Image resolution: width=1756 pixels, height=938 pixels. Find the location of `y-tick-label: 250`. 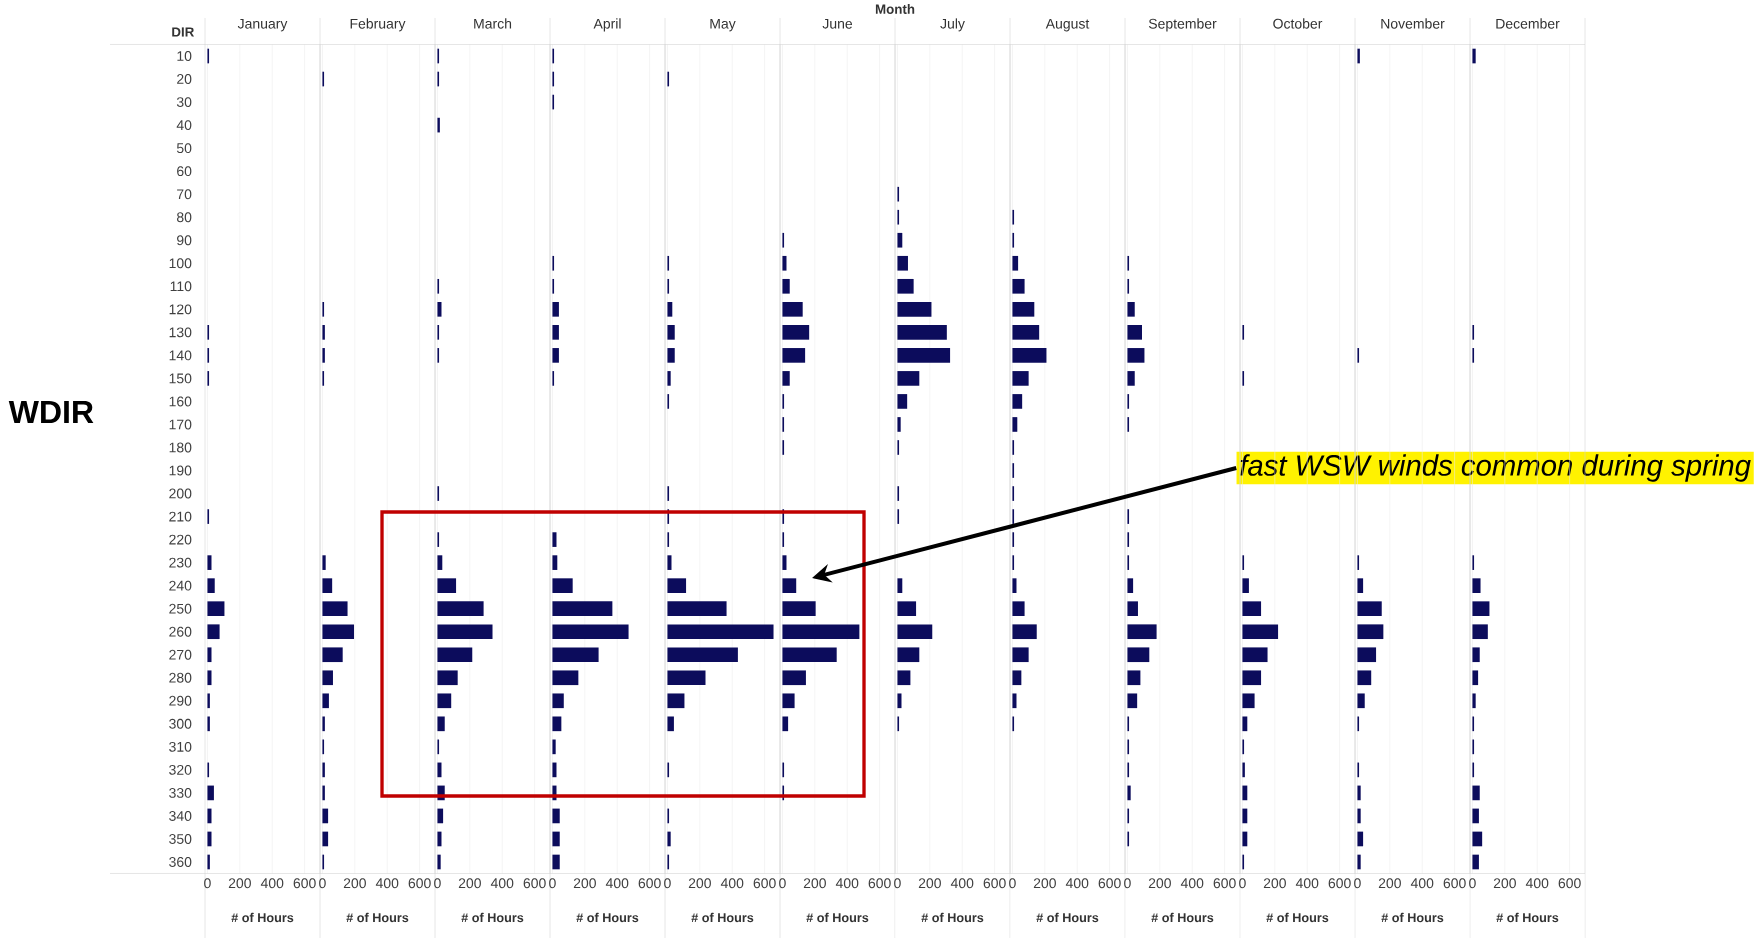

y-tick-label: 250 is located at coordinates (180, 608).